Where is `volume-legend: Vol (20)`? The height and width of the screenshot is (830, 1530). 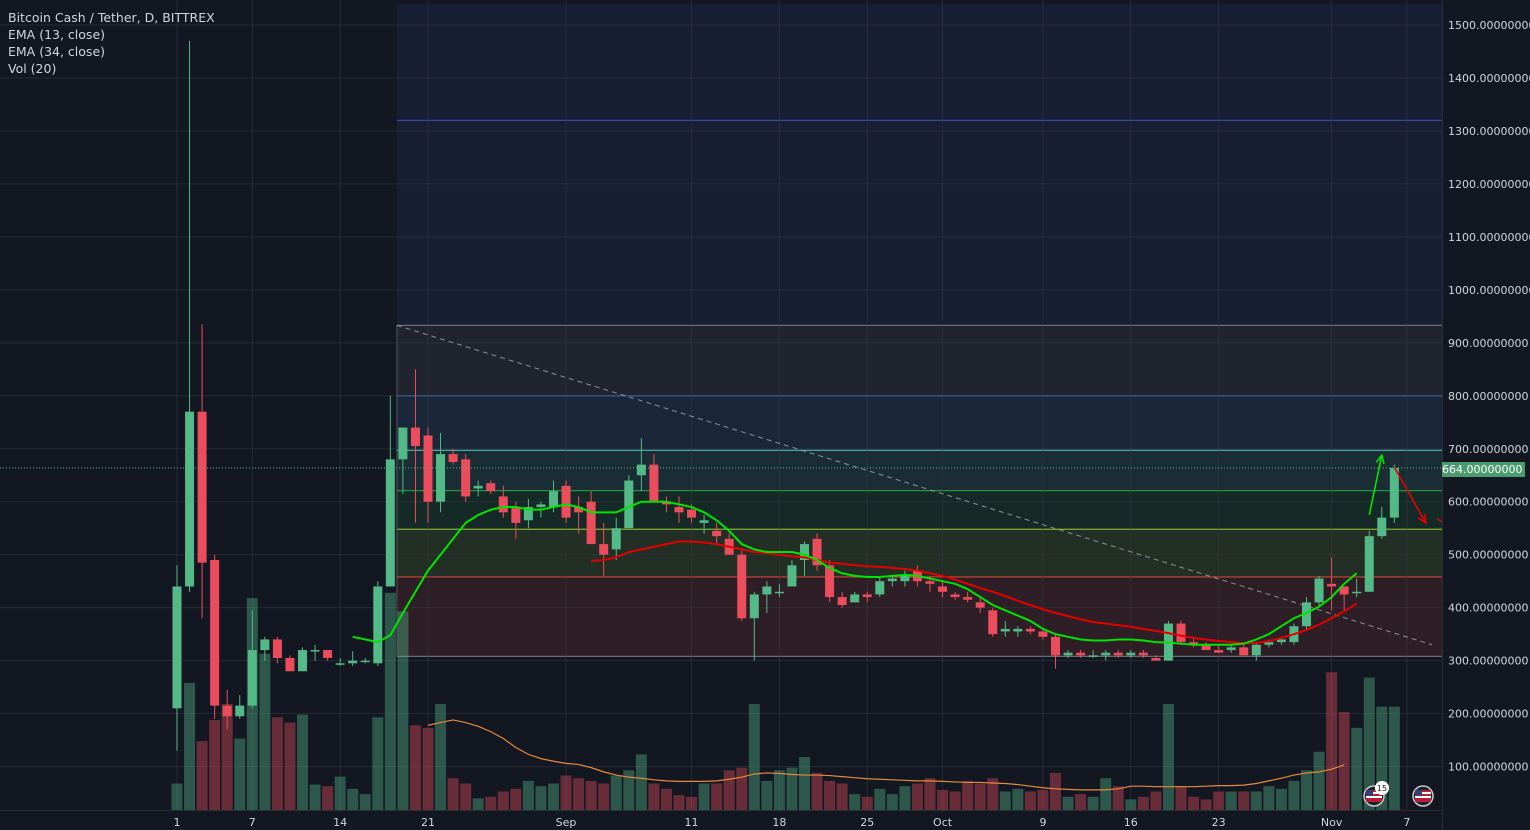
volume-legend: Vol (20) is located at coordinates (32, 68).